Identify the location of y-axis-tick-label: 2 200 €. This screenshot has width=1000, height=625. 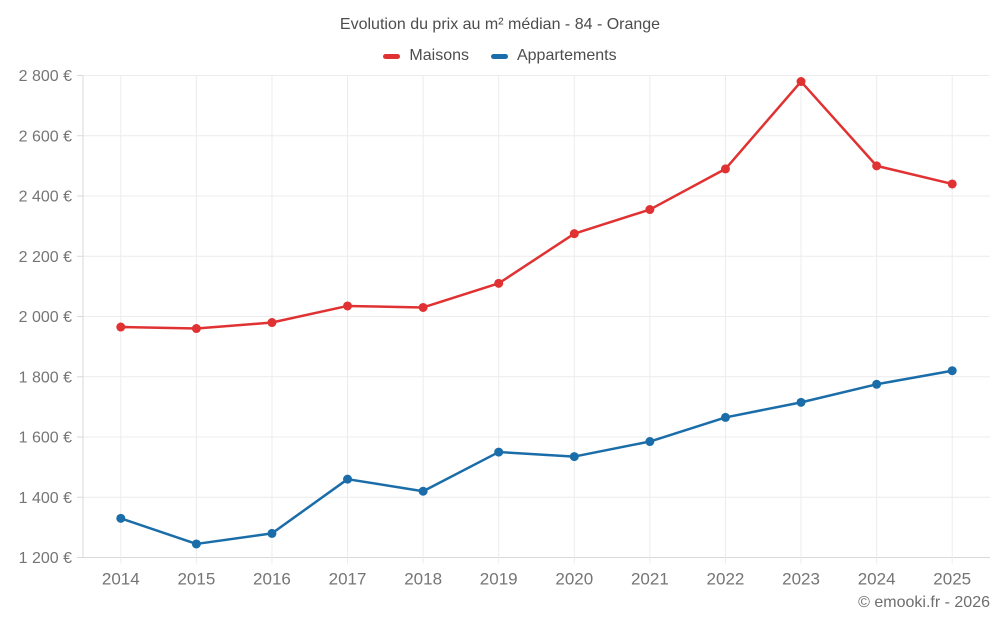
(45, 257).